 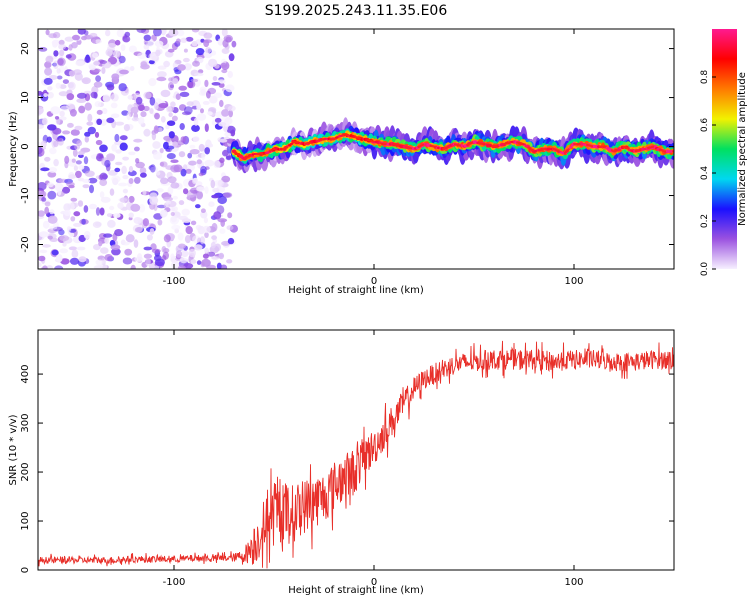 What do you see at coordinates (25, 97) in the screenshot?
I see `y-tick-label: 10` at bounding box center [25, 97].